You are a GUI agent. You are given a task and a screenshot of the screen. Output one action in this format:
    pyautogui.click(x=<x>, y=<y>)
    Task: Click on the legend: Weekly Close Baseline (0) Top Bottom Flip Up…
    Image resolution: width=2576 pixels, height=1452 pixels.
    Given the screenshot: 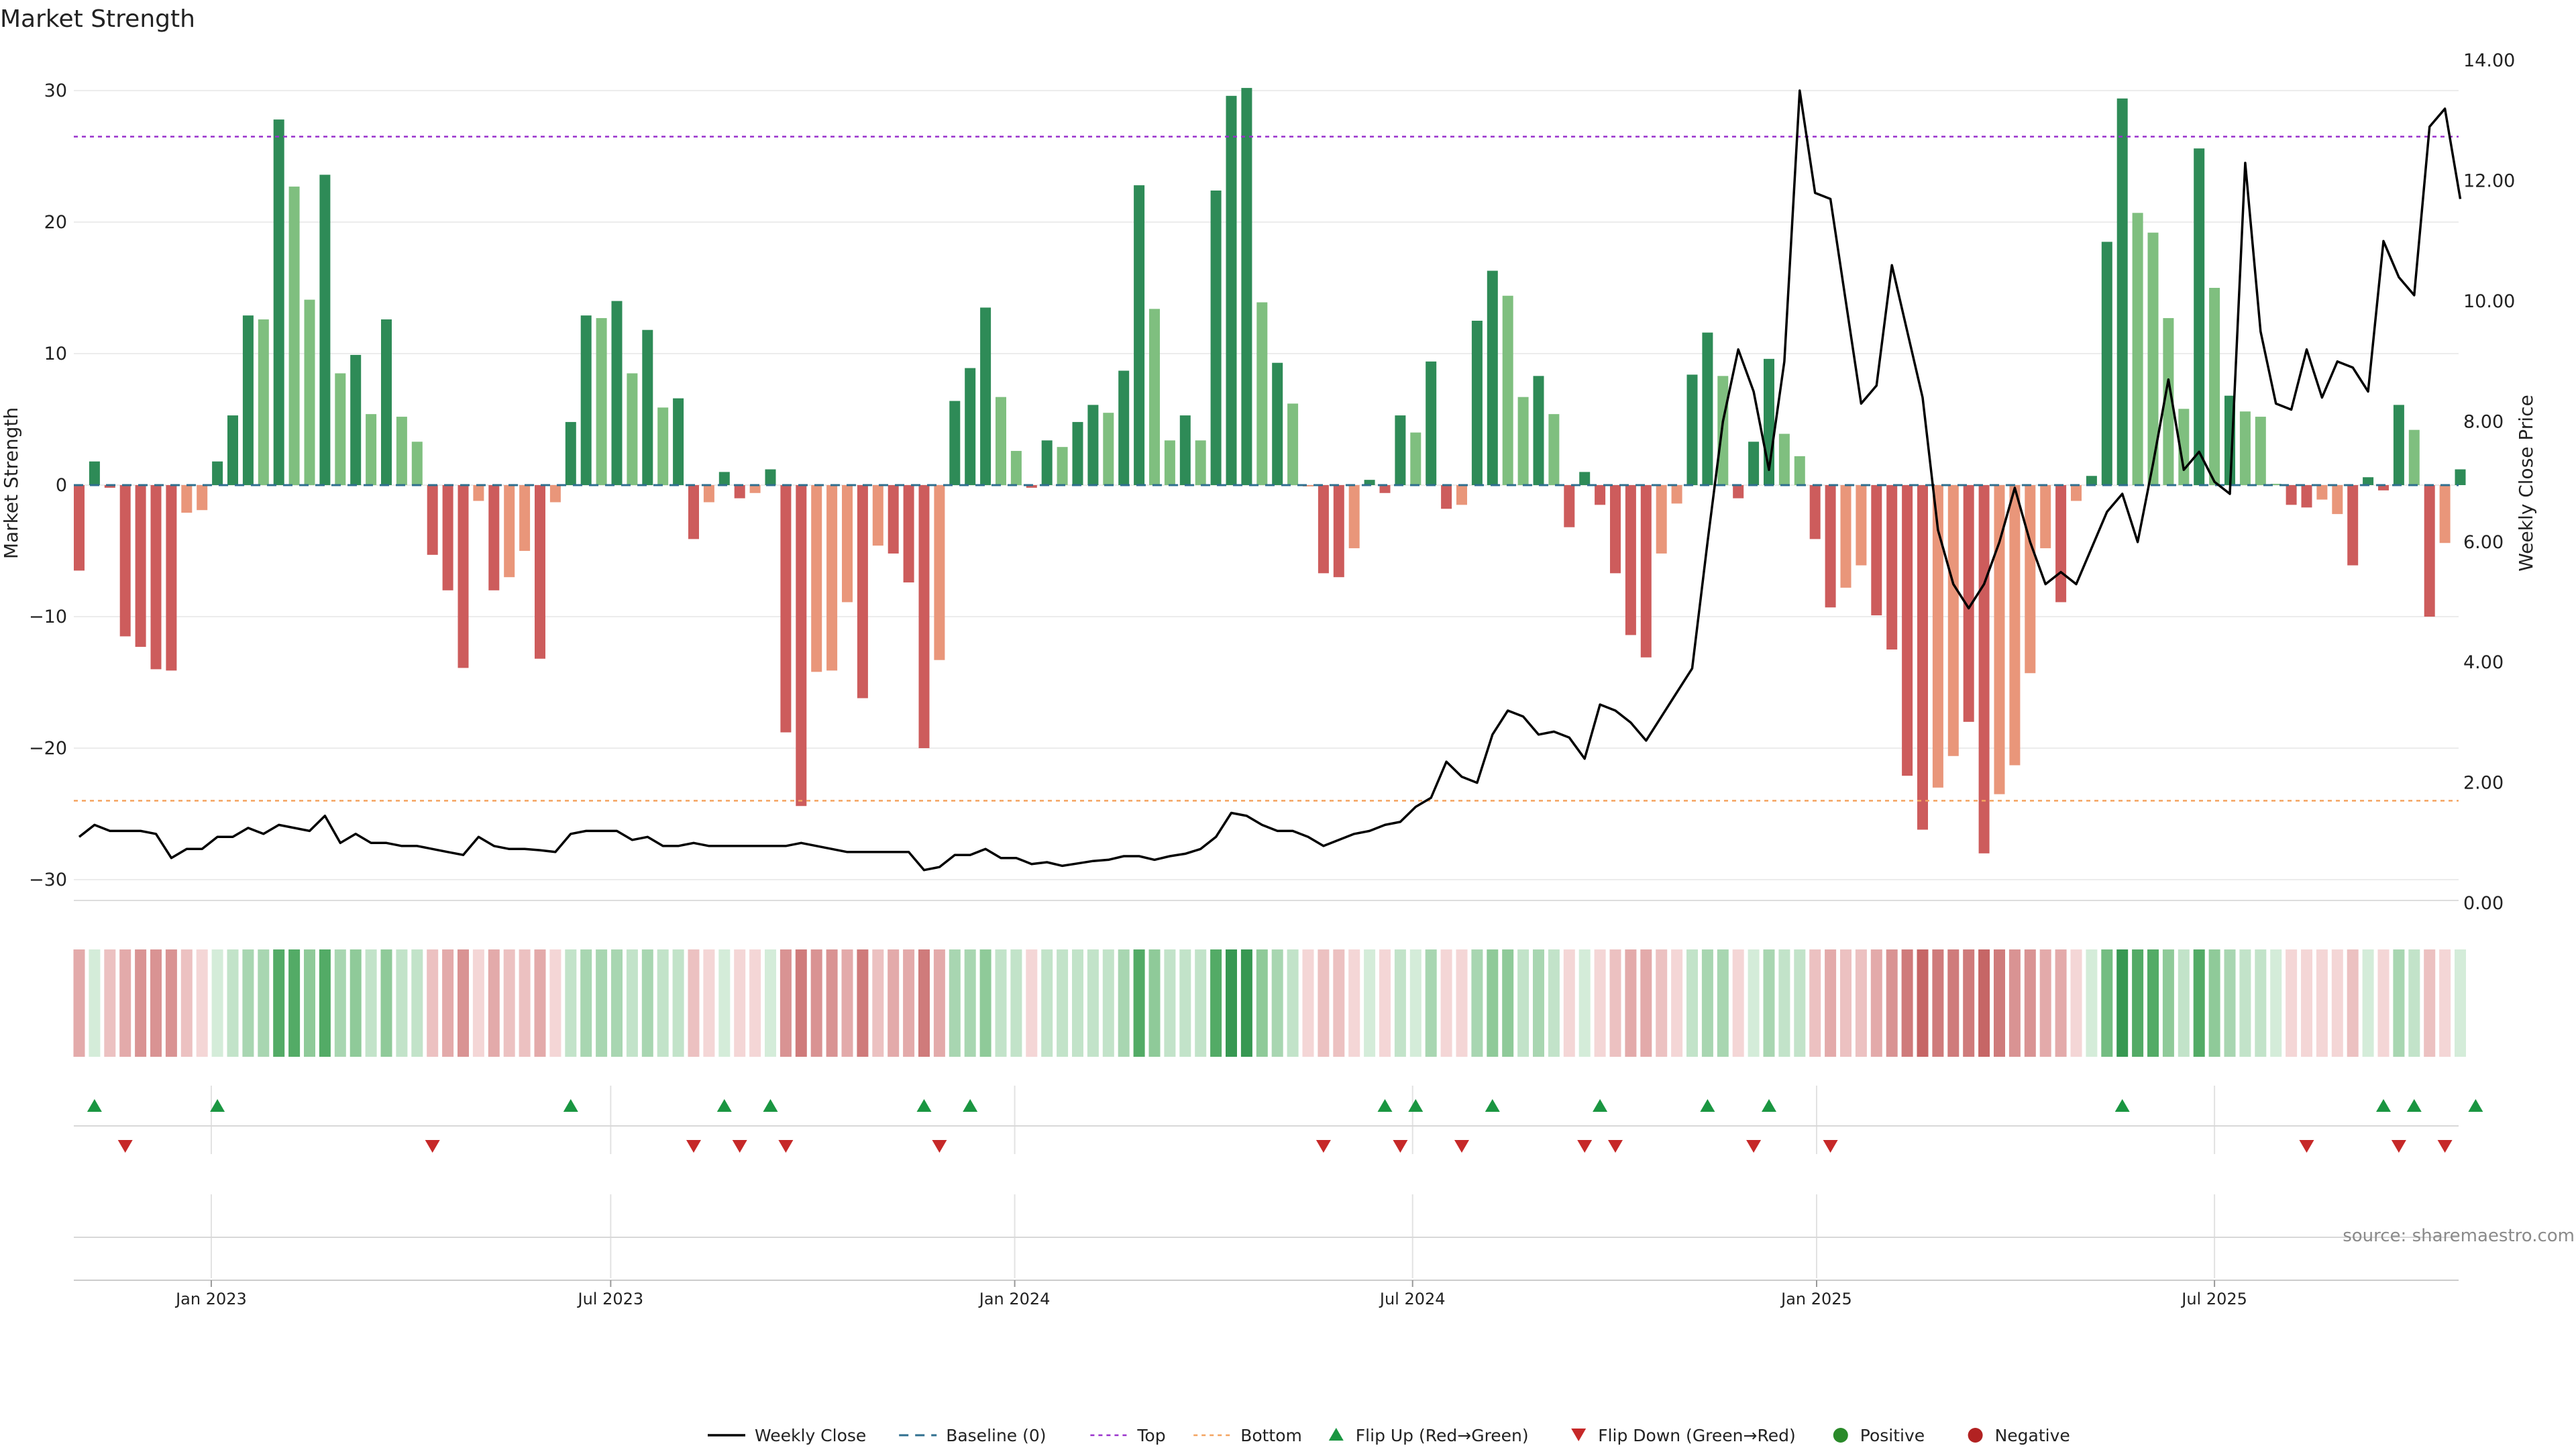 What is the action you would take?
    pyautogui.click(x=1389, y=1436)
    